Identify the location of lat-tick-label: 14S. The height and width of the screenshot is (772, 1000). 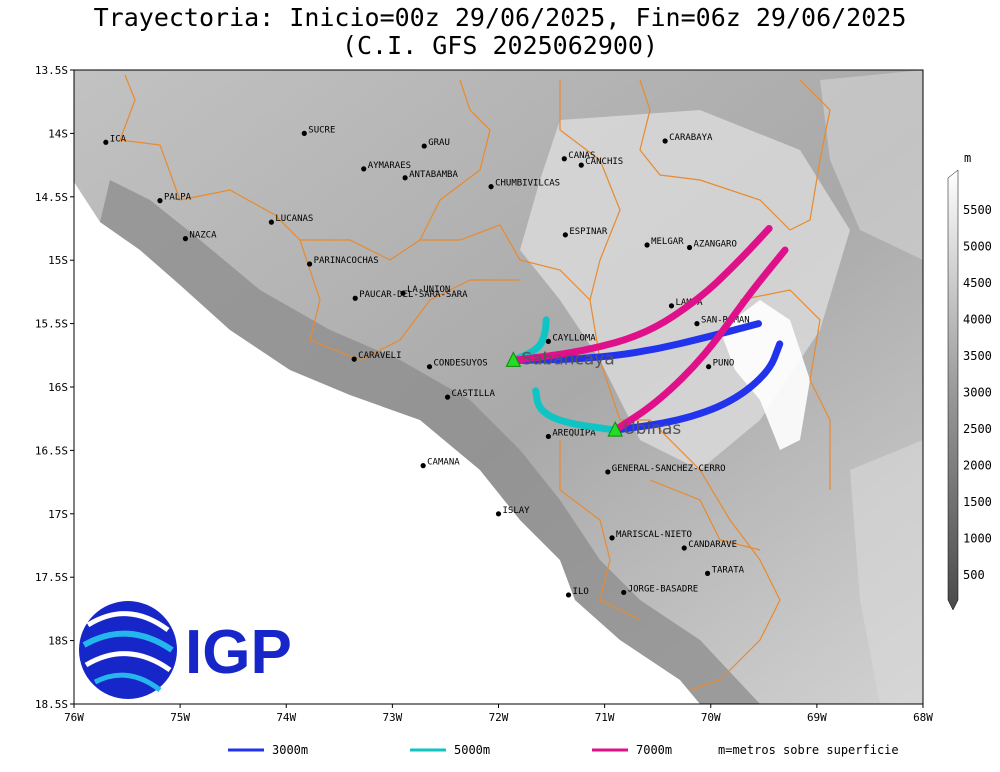
(58, 133).